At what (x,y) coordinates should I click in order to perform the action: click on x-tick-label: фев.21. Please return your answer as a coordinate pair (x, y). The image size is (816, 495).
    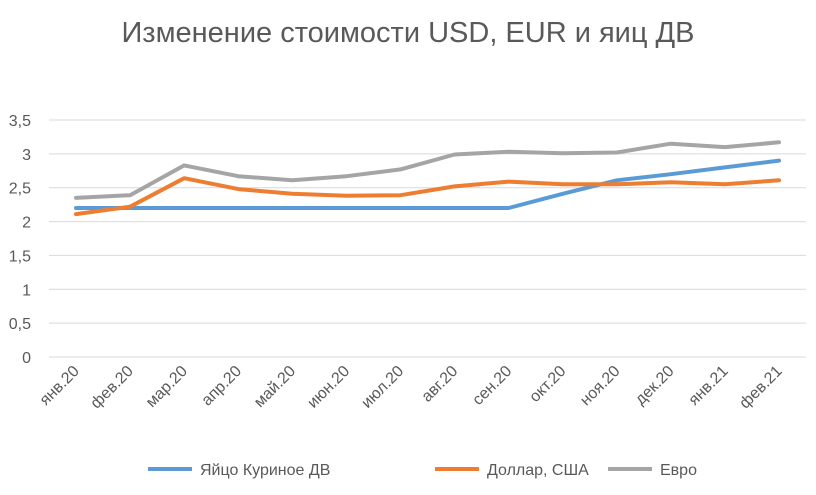
    Looking at the image, I should click on (760, 387).